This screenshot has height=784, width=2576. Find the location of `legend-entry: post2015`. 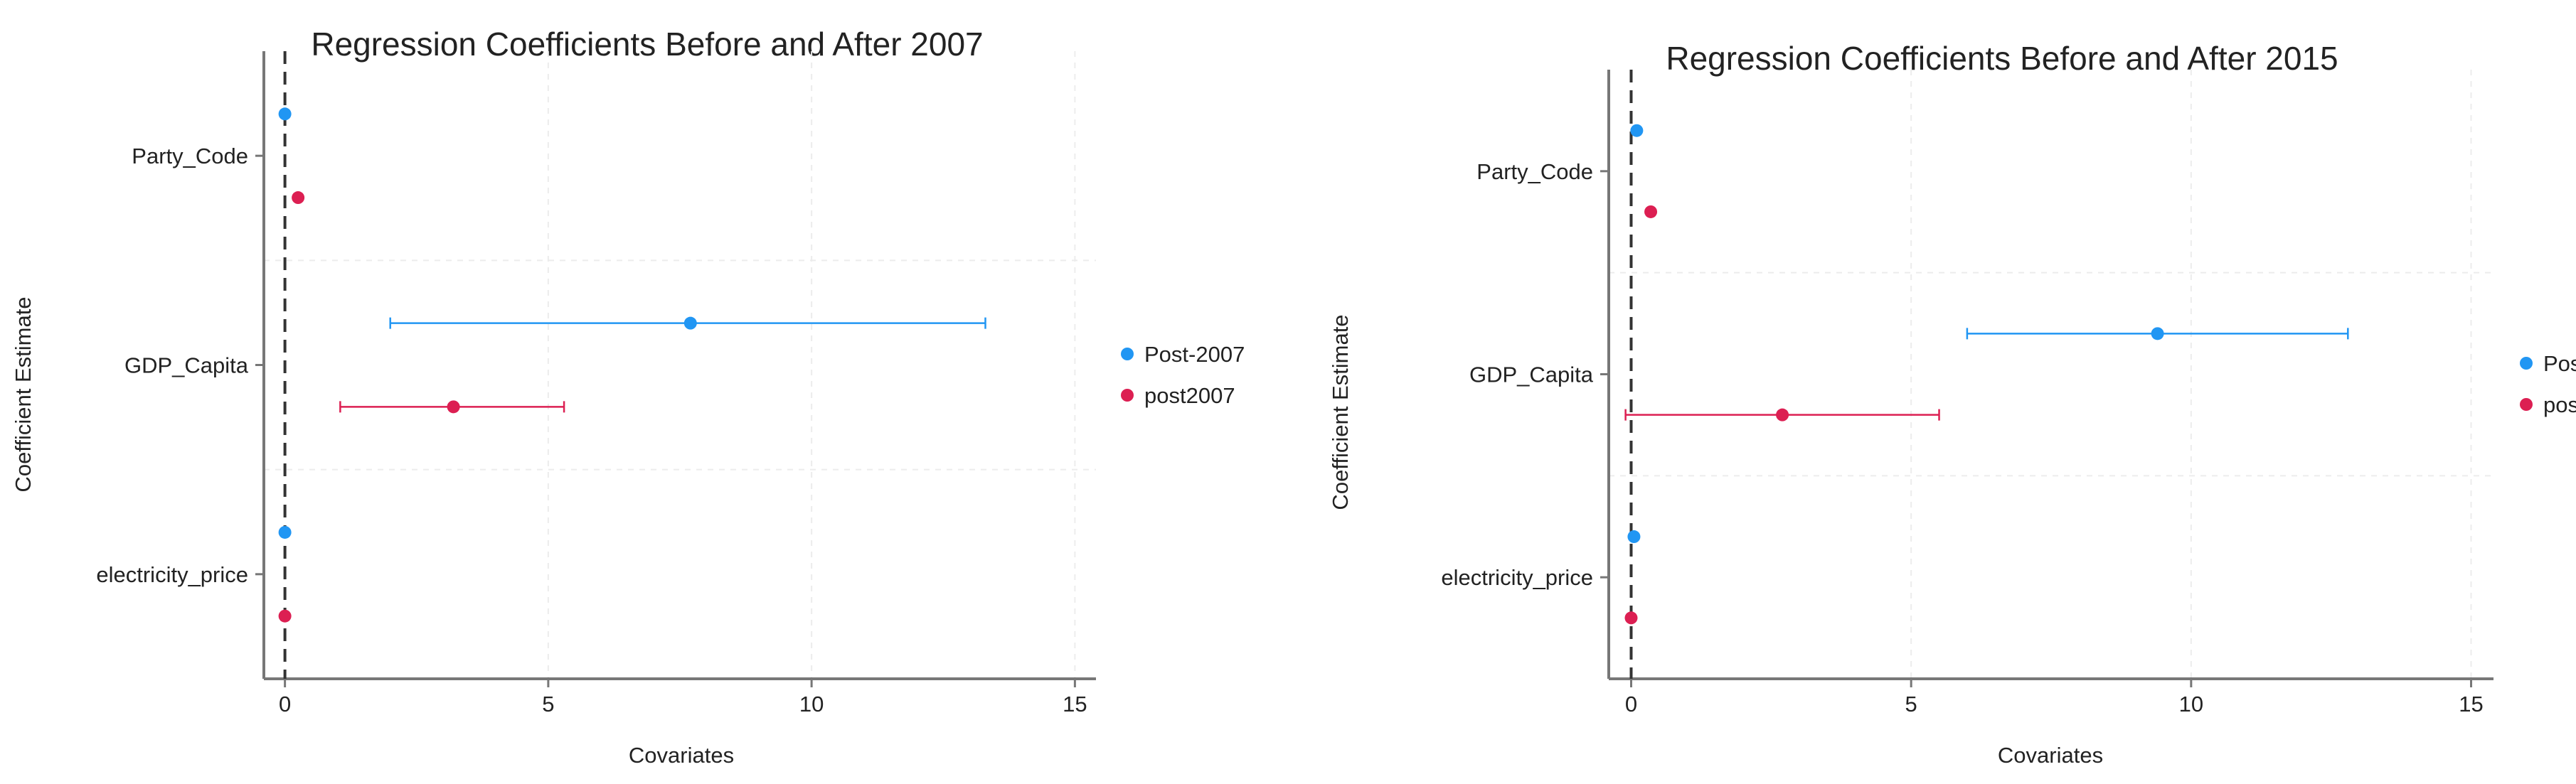

legend-entry: post2015 is located at coordinates (2559, 405).